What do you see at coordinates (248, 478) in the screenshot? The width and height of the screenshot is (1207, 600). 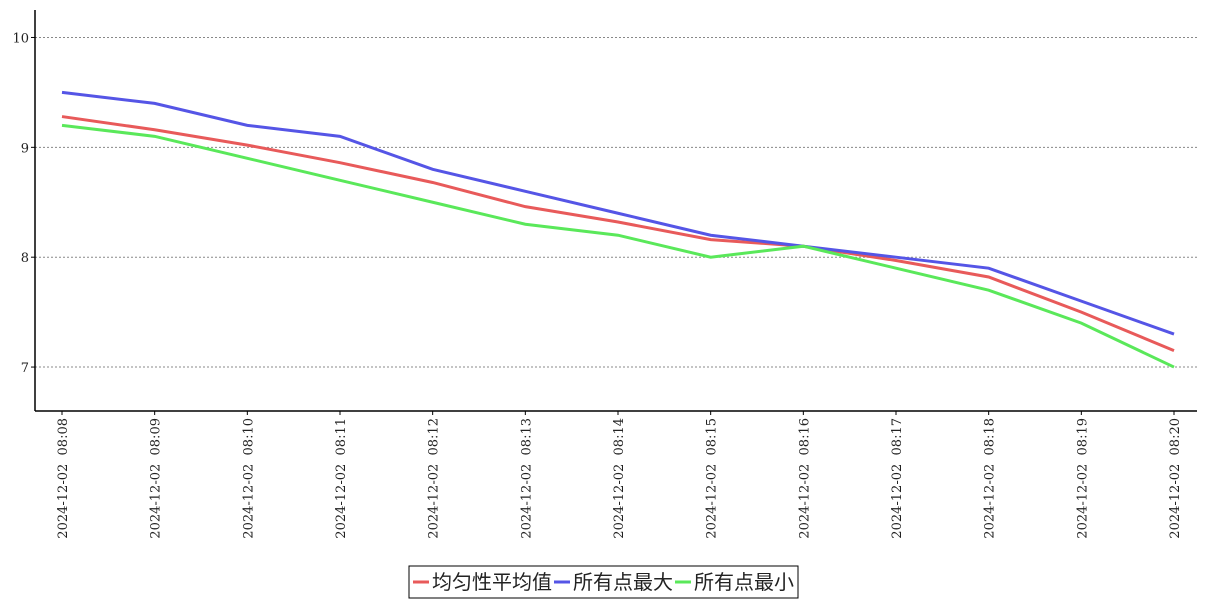 I see `x-tick-label: 2024-12-02 08:10` at bounding box center [248, 478].